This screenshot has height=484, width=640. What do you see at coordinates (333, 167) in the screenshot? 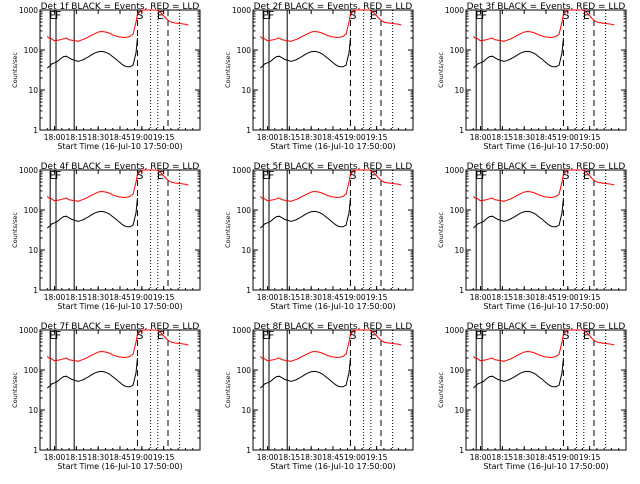
I see `chart-title: Det 5f BLACK = Events, RED = LLD` at bounding box center [333, 167].